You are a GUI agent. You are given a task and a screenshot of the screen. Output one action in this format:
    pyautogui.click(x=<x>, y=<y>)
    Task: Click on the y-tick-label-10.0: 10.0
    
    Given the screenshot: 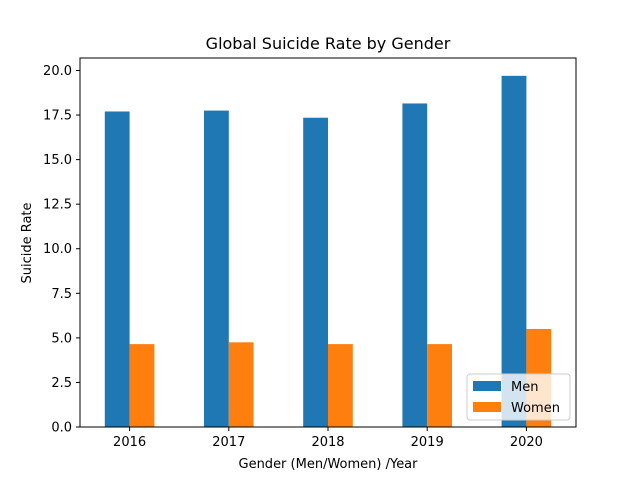 What is the action you would take?
    pyautogui.click(x=57, y=249)
    